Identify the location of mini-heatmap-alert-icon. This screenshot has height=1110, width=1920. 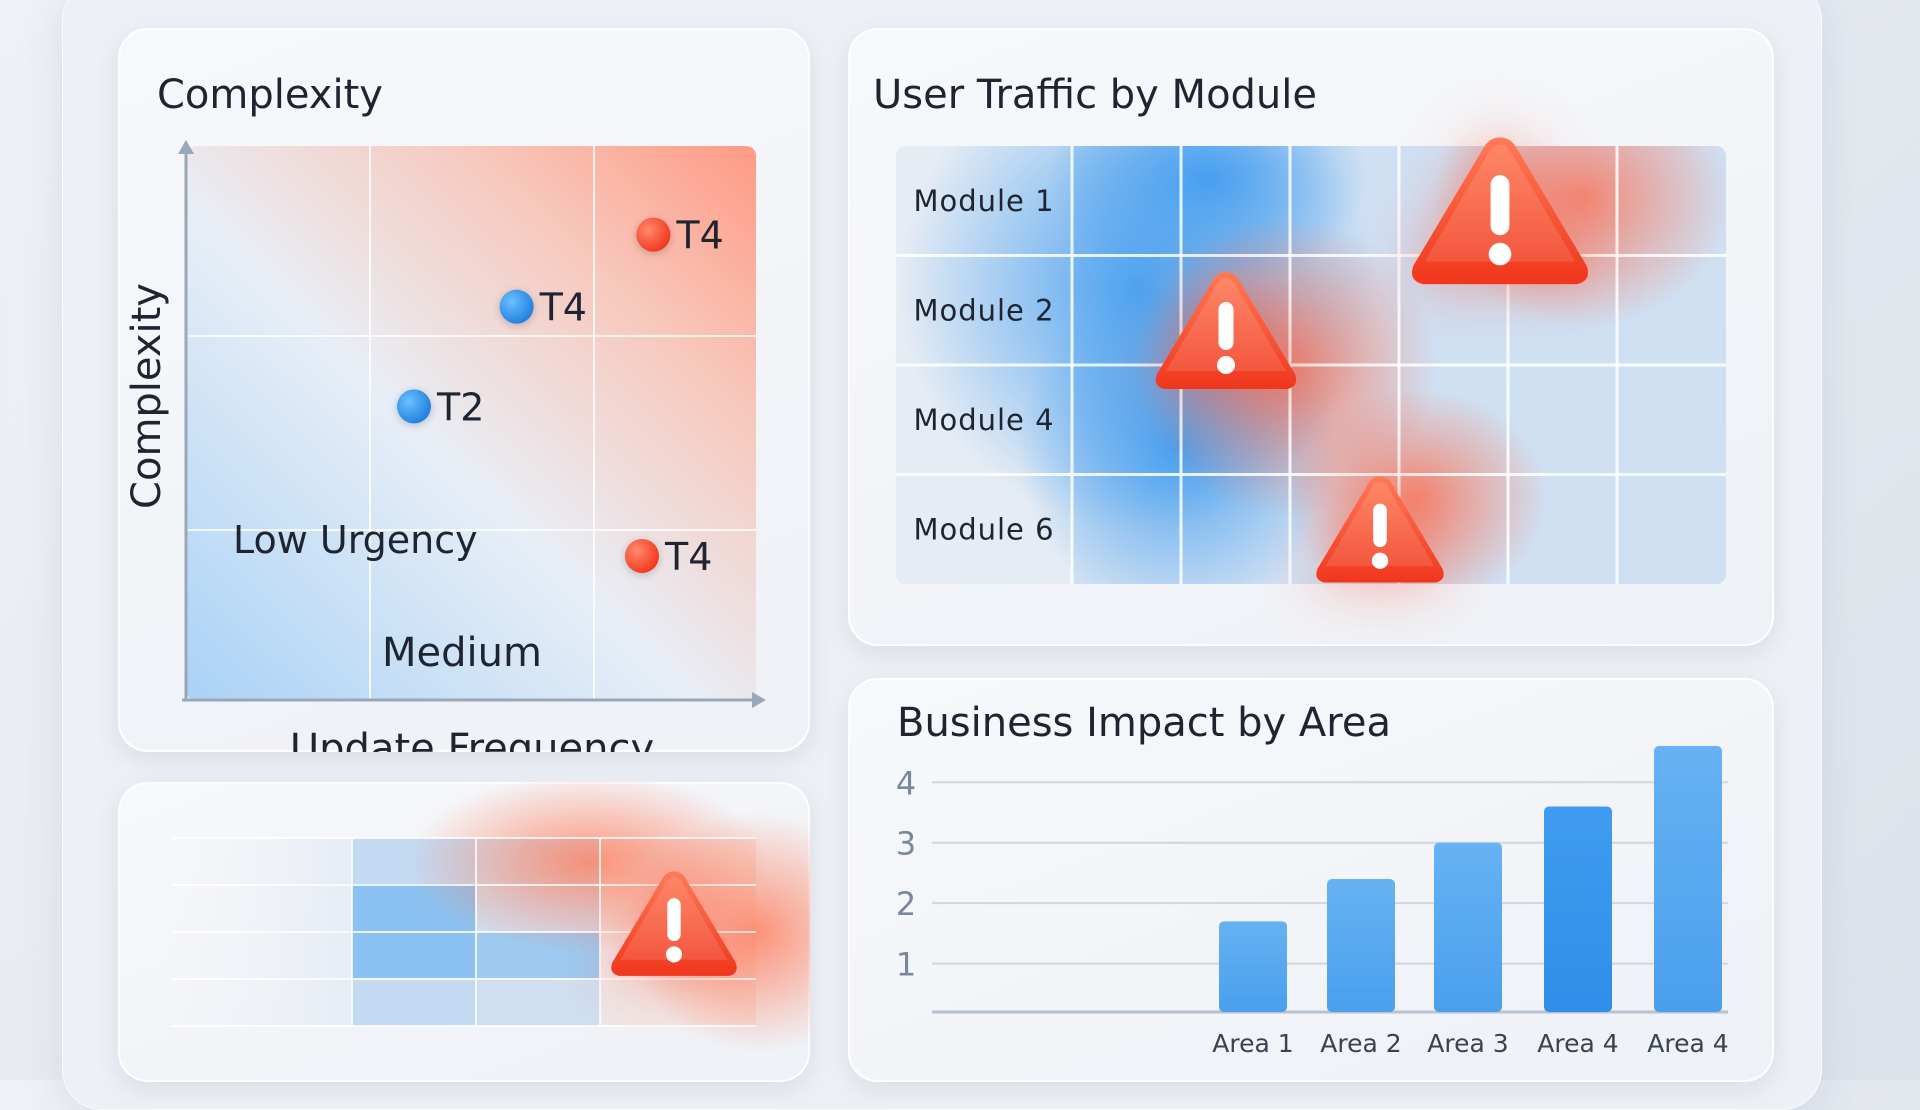
(674, 924).